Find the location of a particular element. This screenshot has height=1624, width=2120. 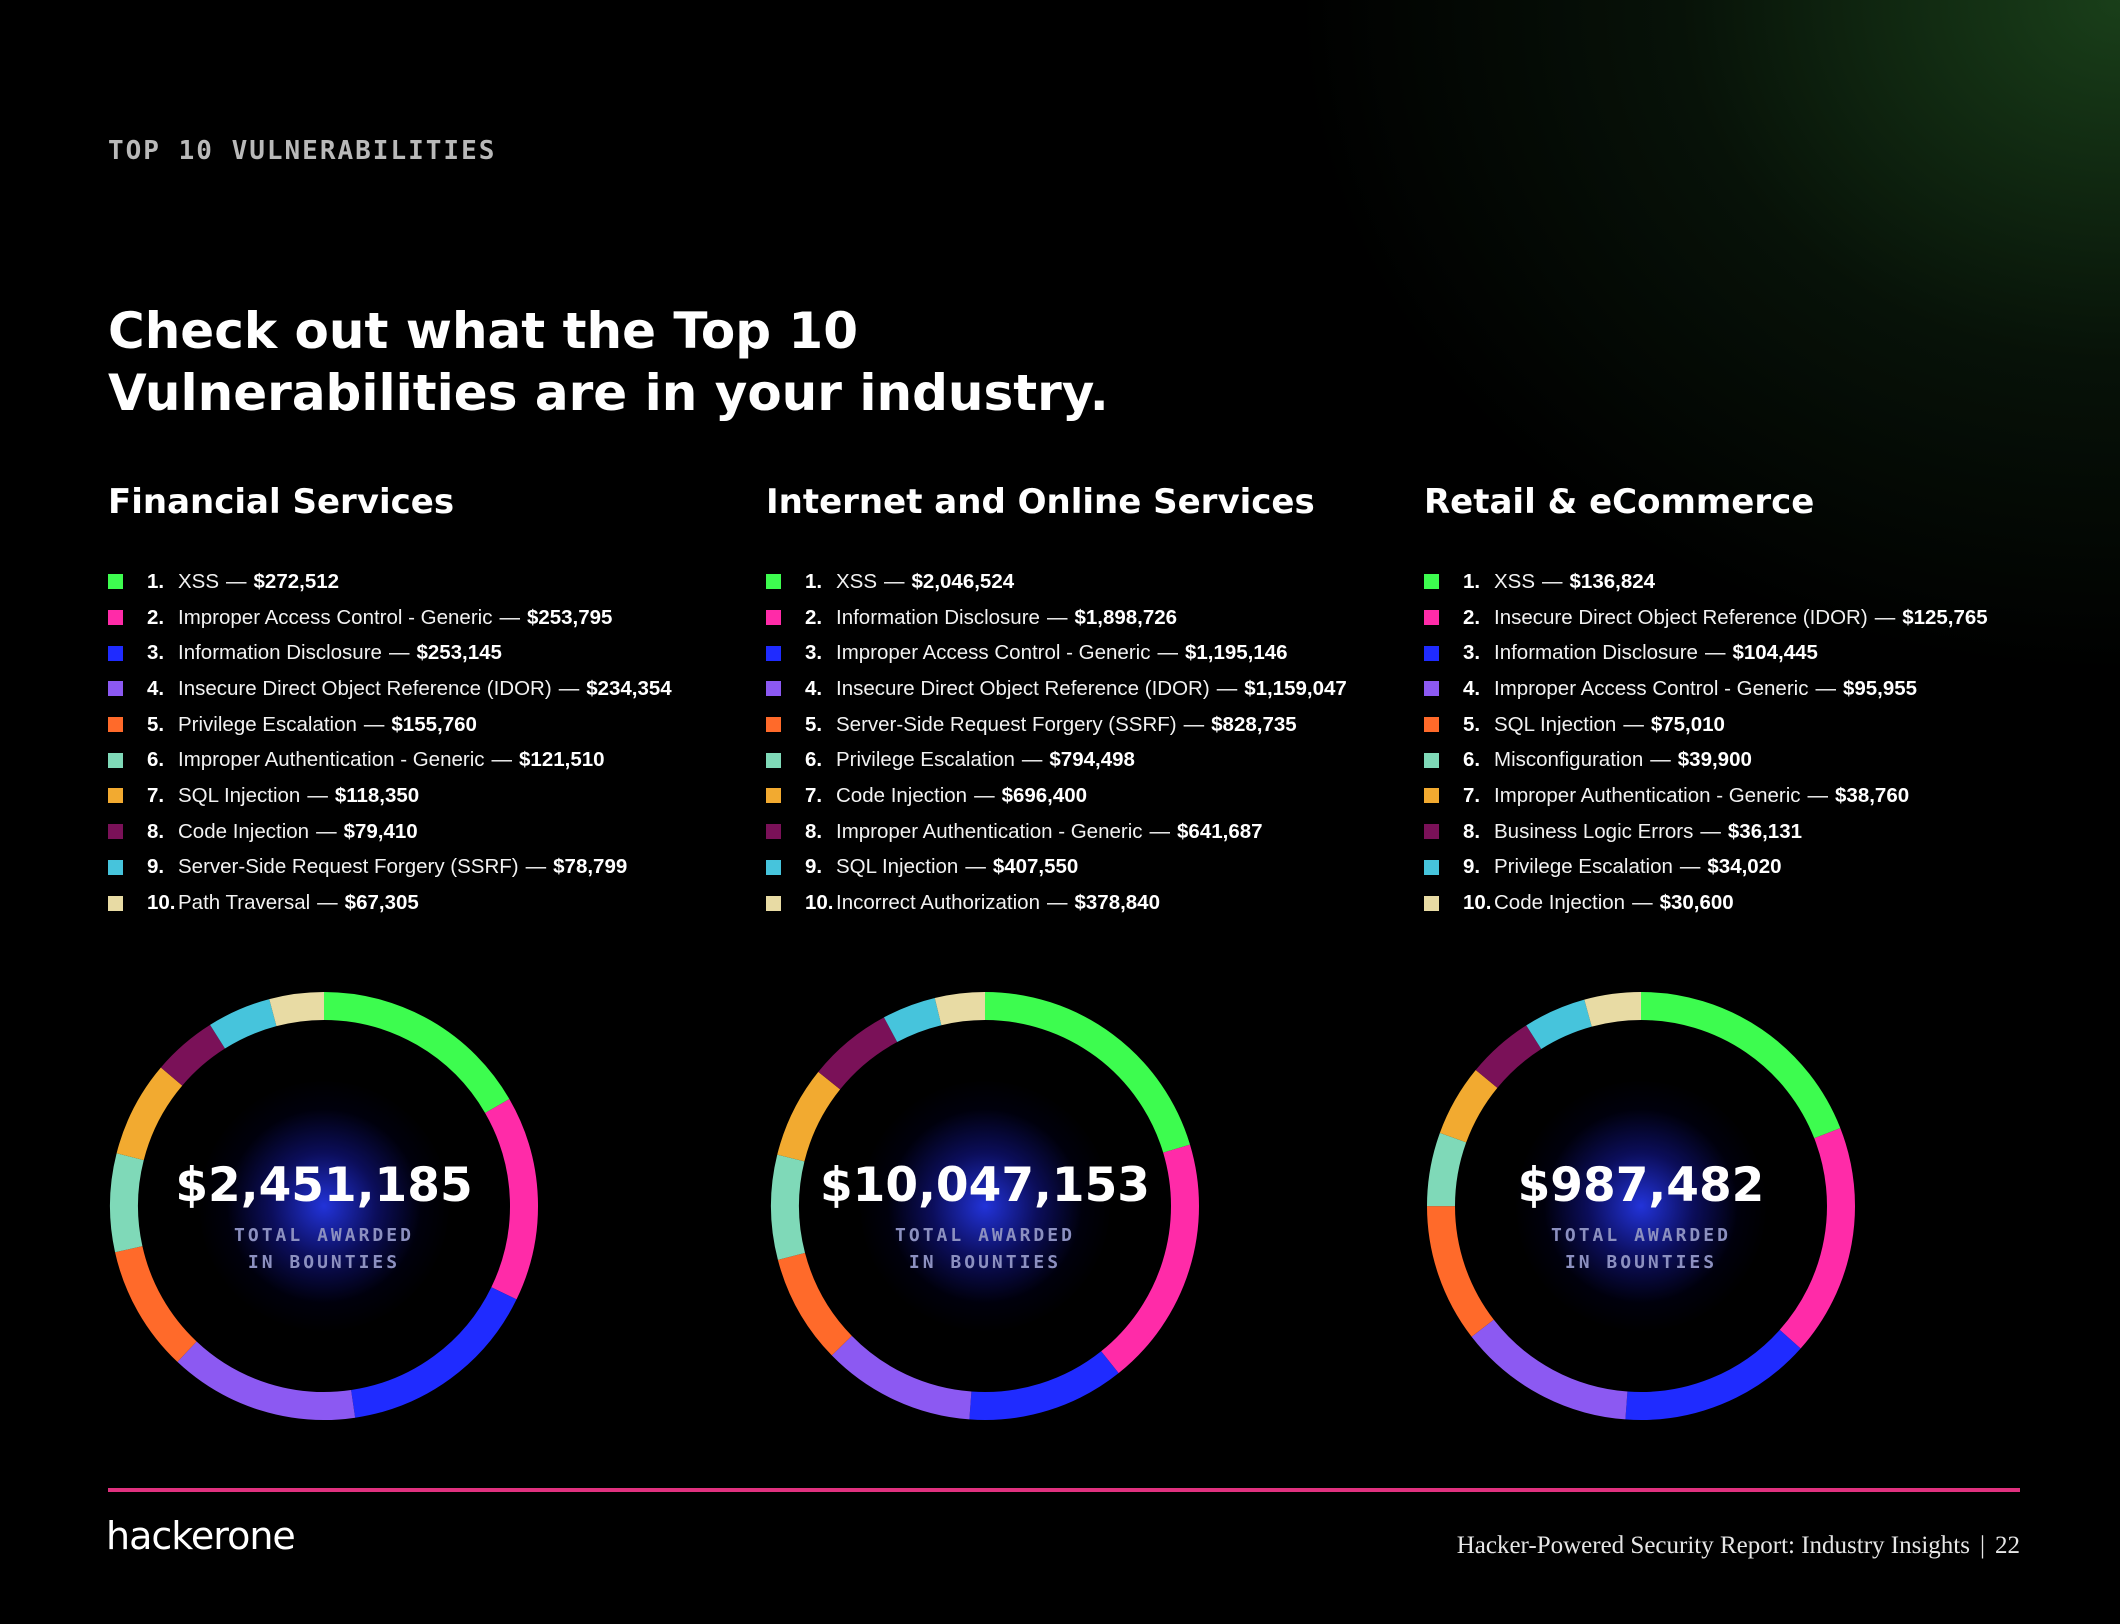

rank-number: 10. is located at coordinates (1477, 903).